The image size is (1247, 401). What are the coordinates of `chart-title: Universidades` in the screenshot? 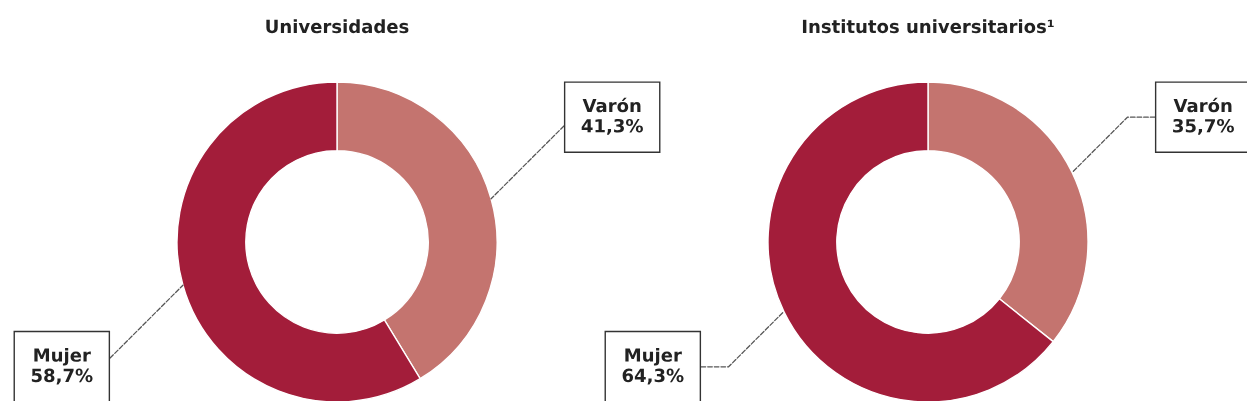 It's located at (337, 26).